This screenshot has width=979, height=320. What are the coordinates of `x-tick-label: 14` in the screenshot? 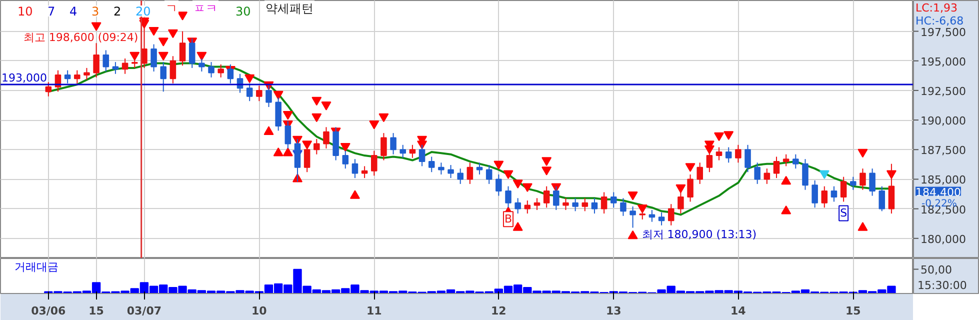 It's located at (738, 311).